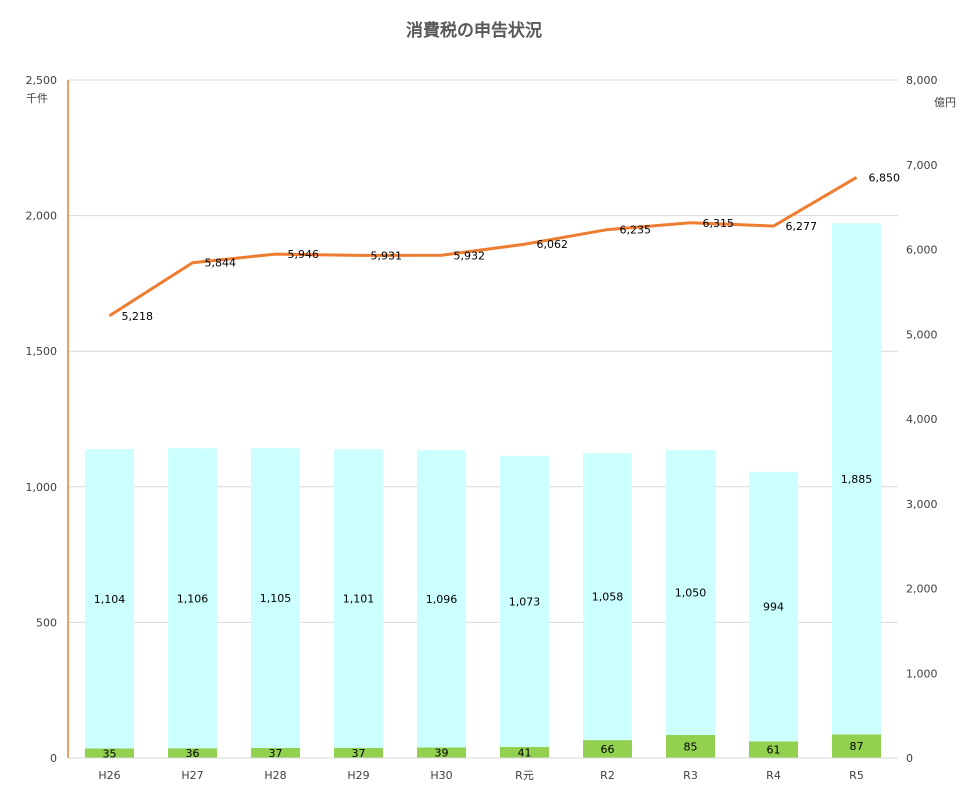  Describe the element at coordinates (922, 334) in the screenshot. I see `right-axis-tick-label: 5,000` at that location.